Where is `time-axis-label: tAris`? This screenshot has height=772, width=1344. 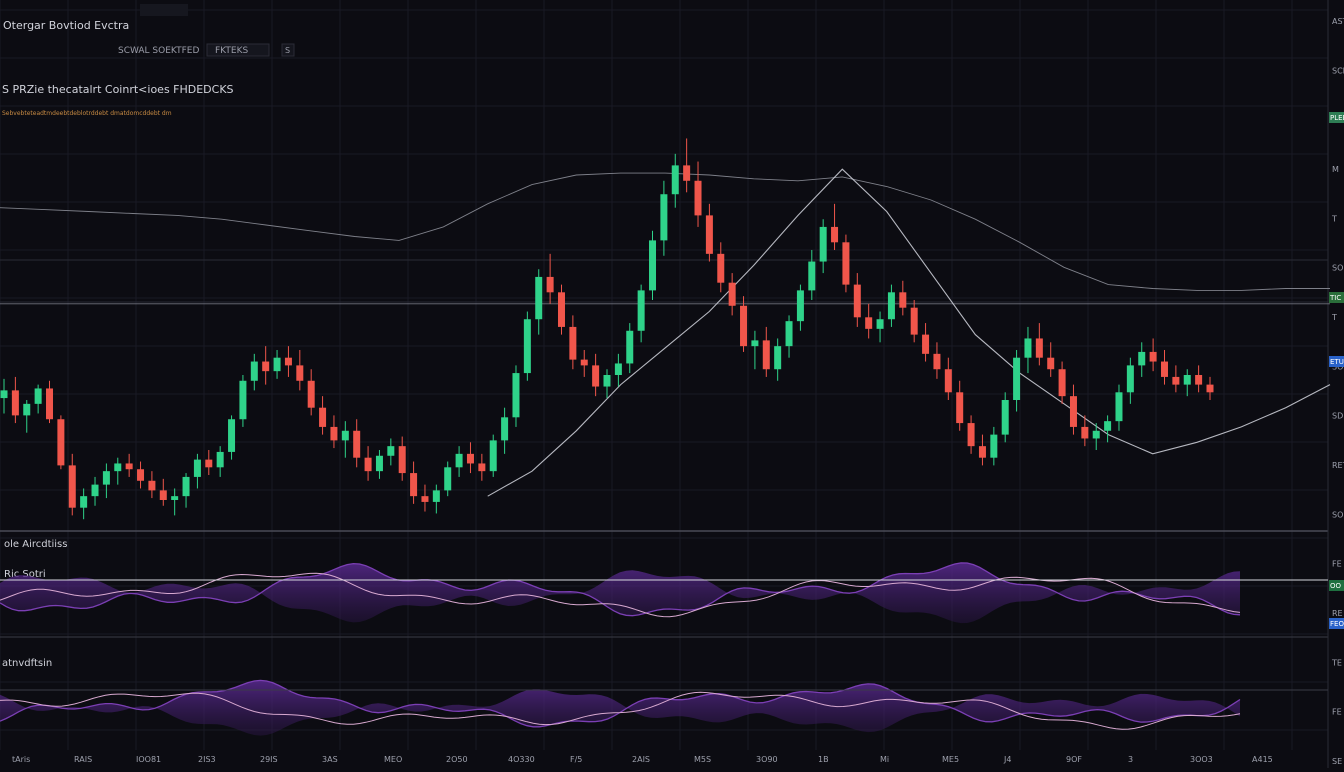
time-axis-label: tAris is located at coordinates (21, 759).